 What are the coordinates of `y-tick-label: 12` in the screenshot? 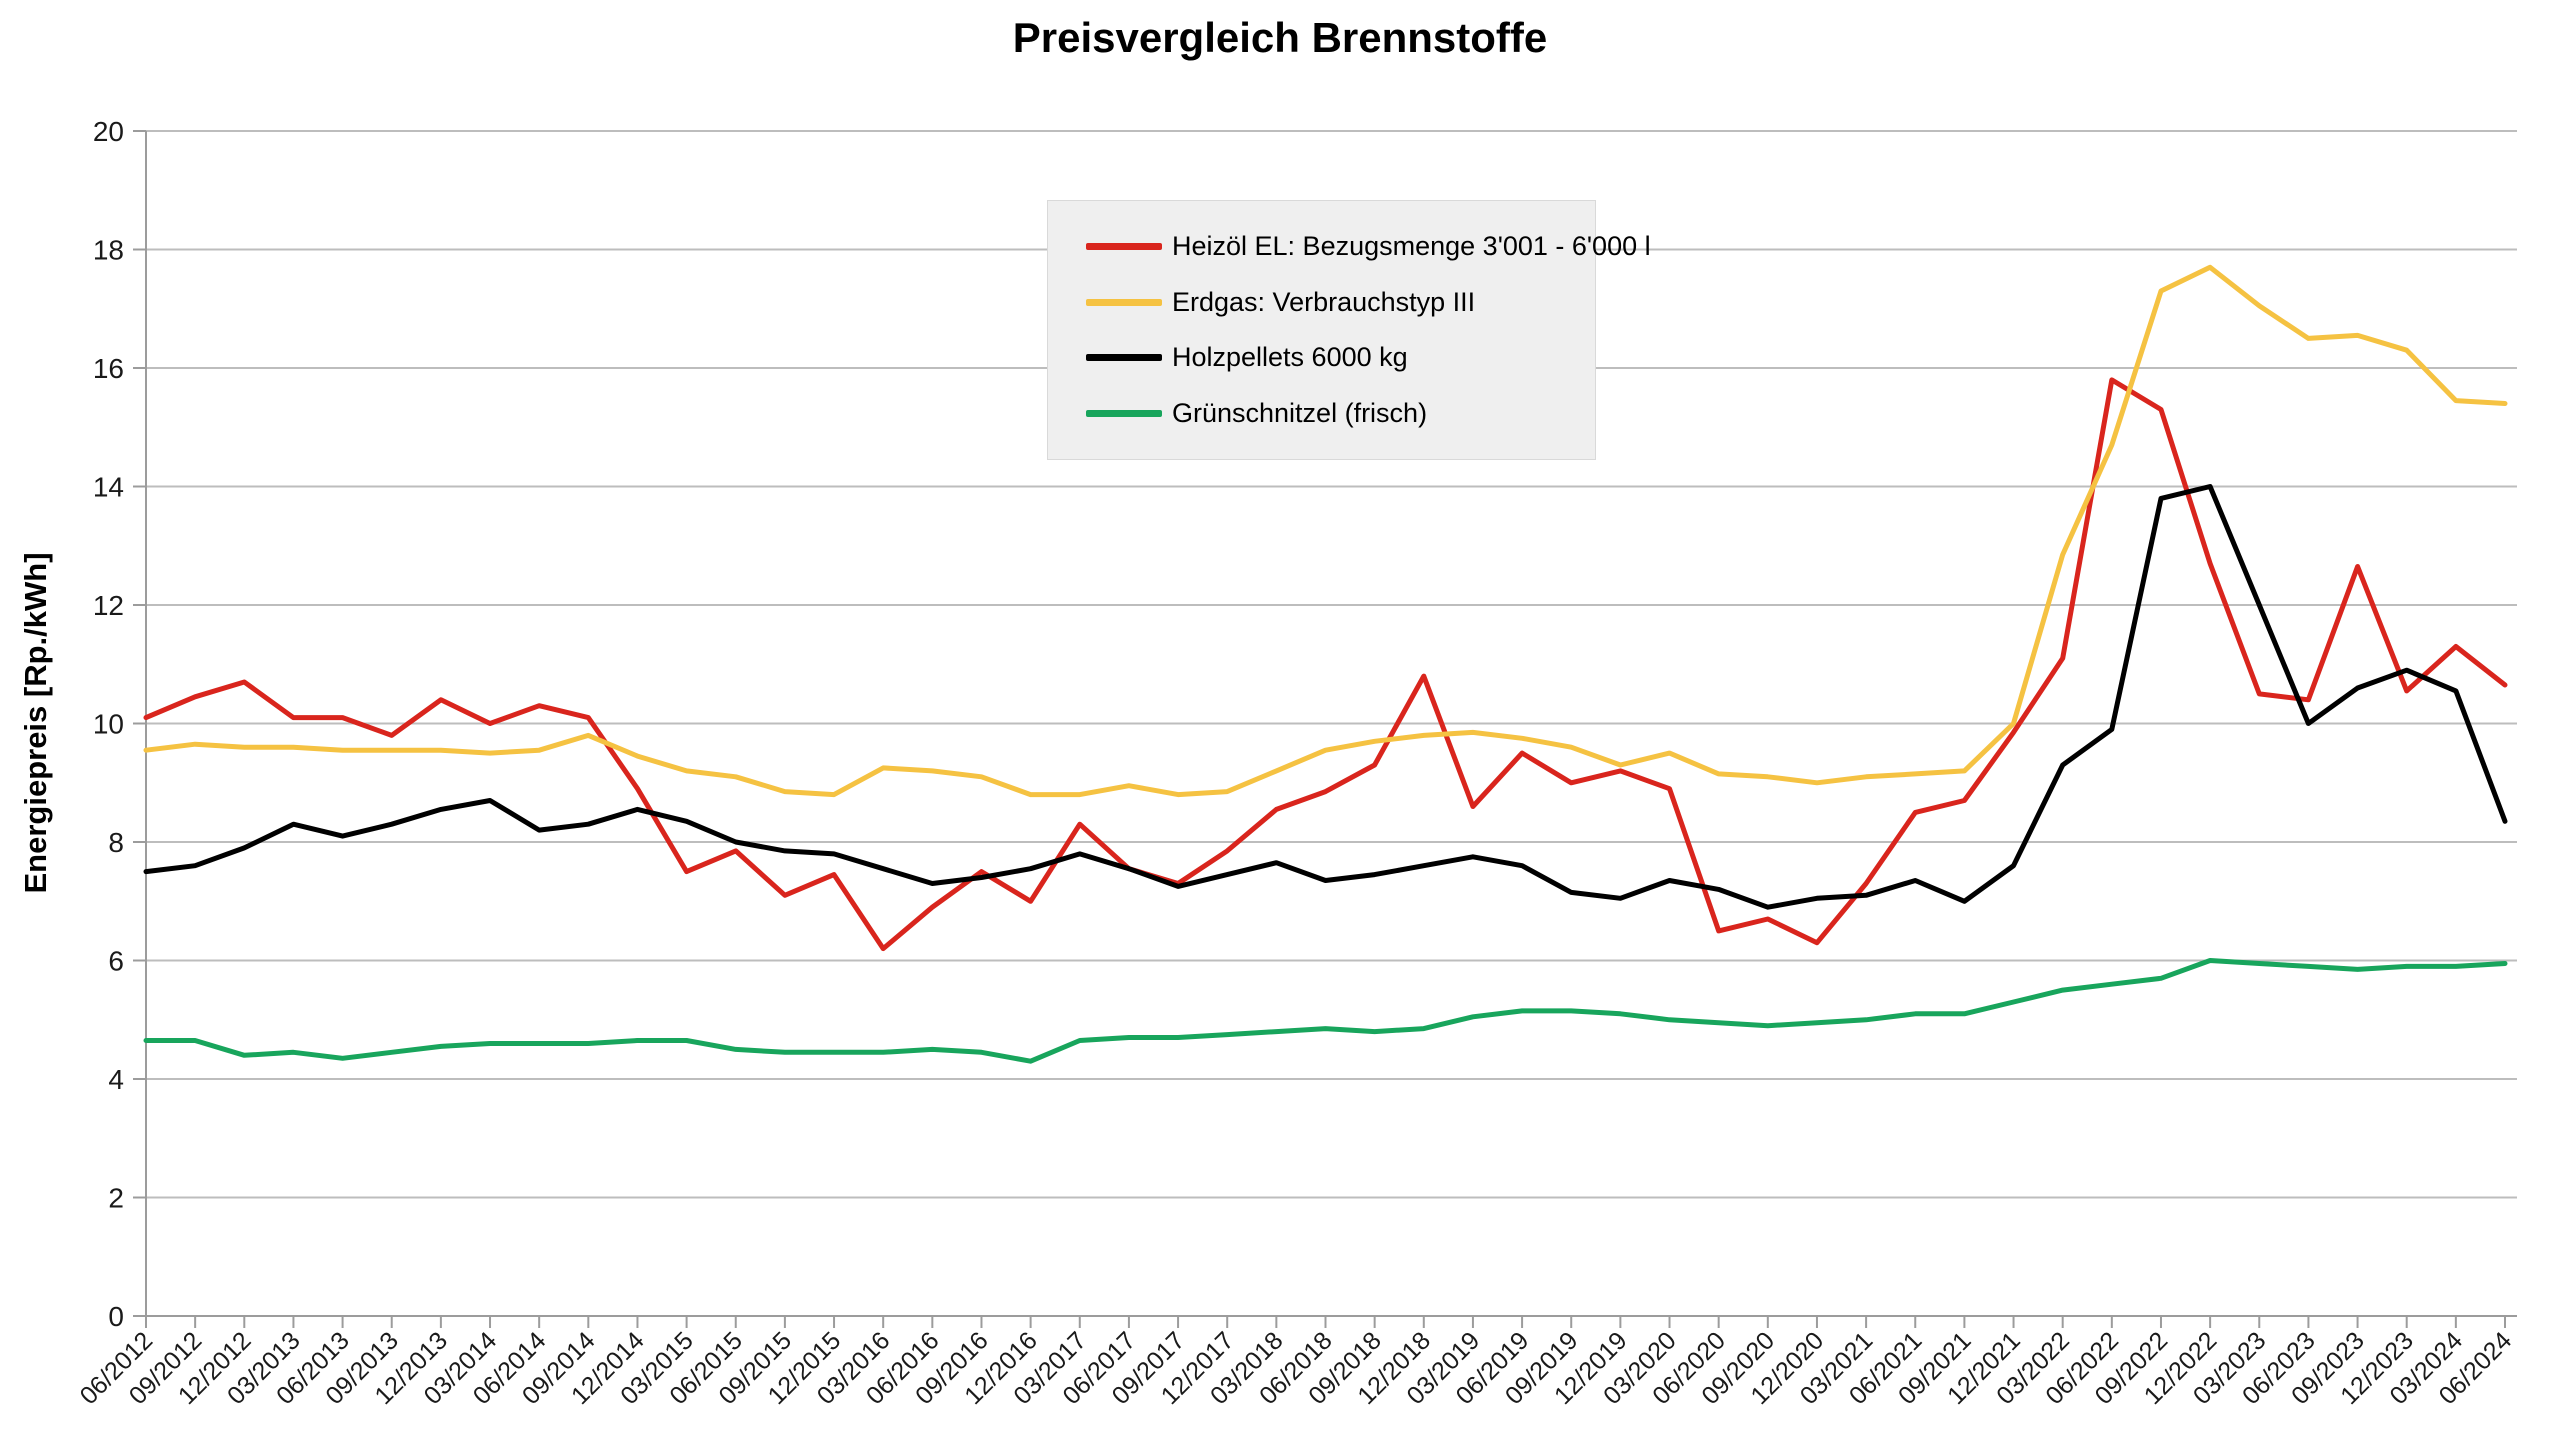 It's located at (108, 605).